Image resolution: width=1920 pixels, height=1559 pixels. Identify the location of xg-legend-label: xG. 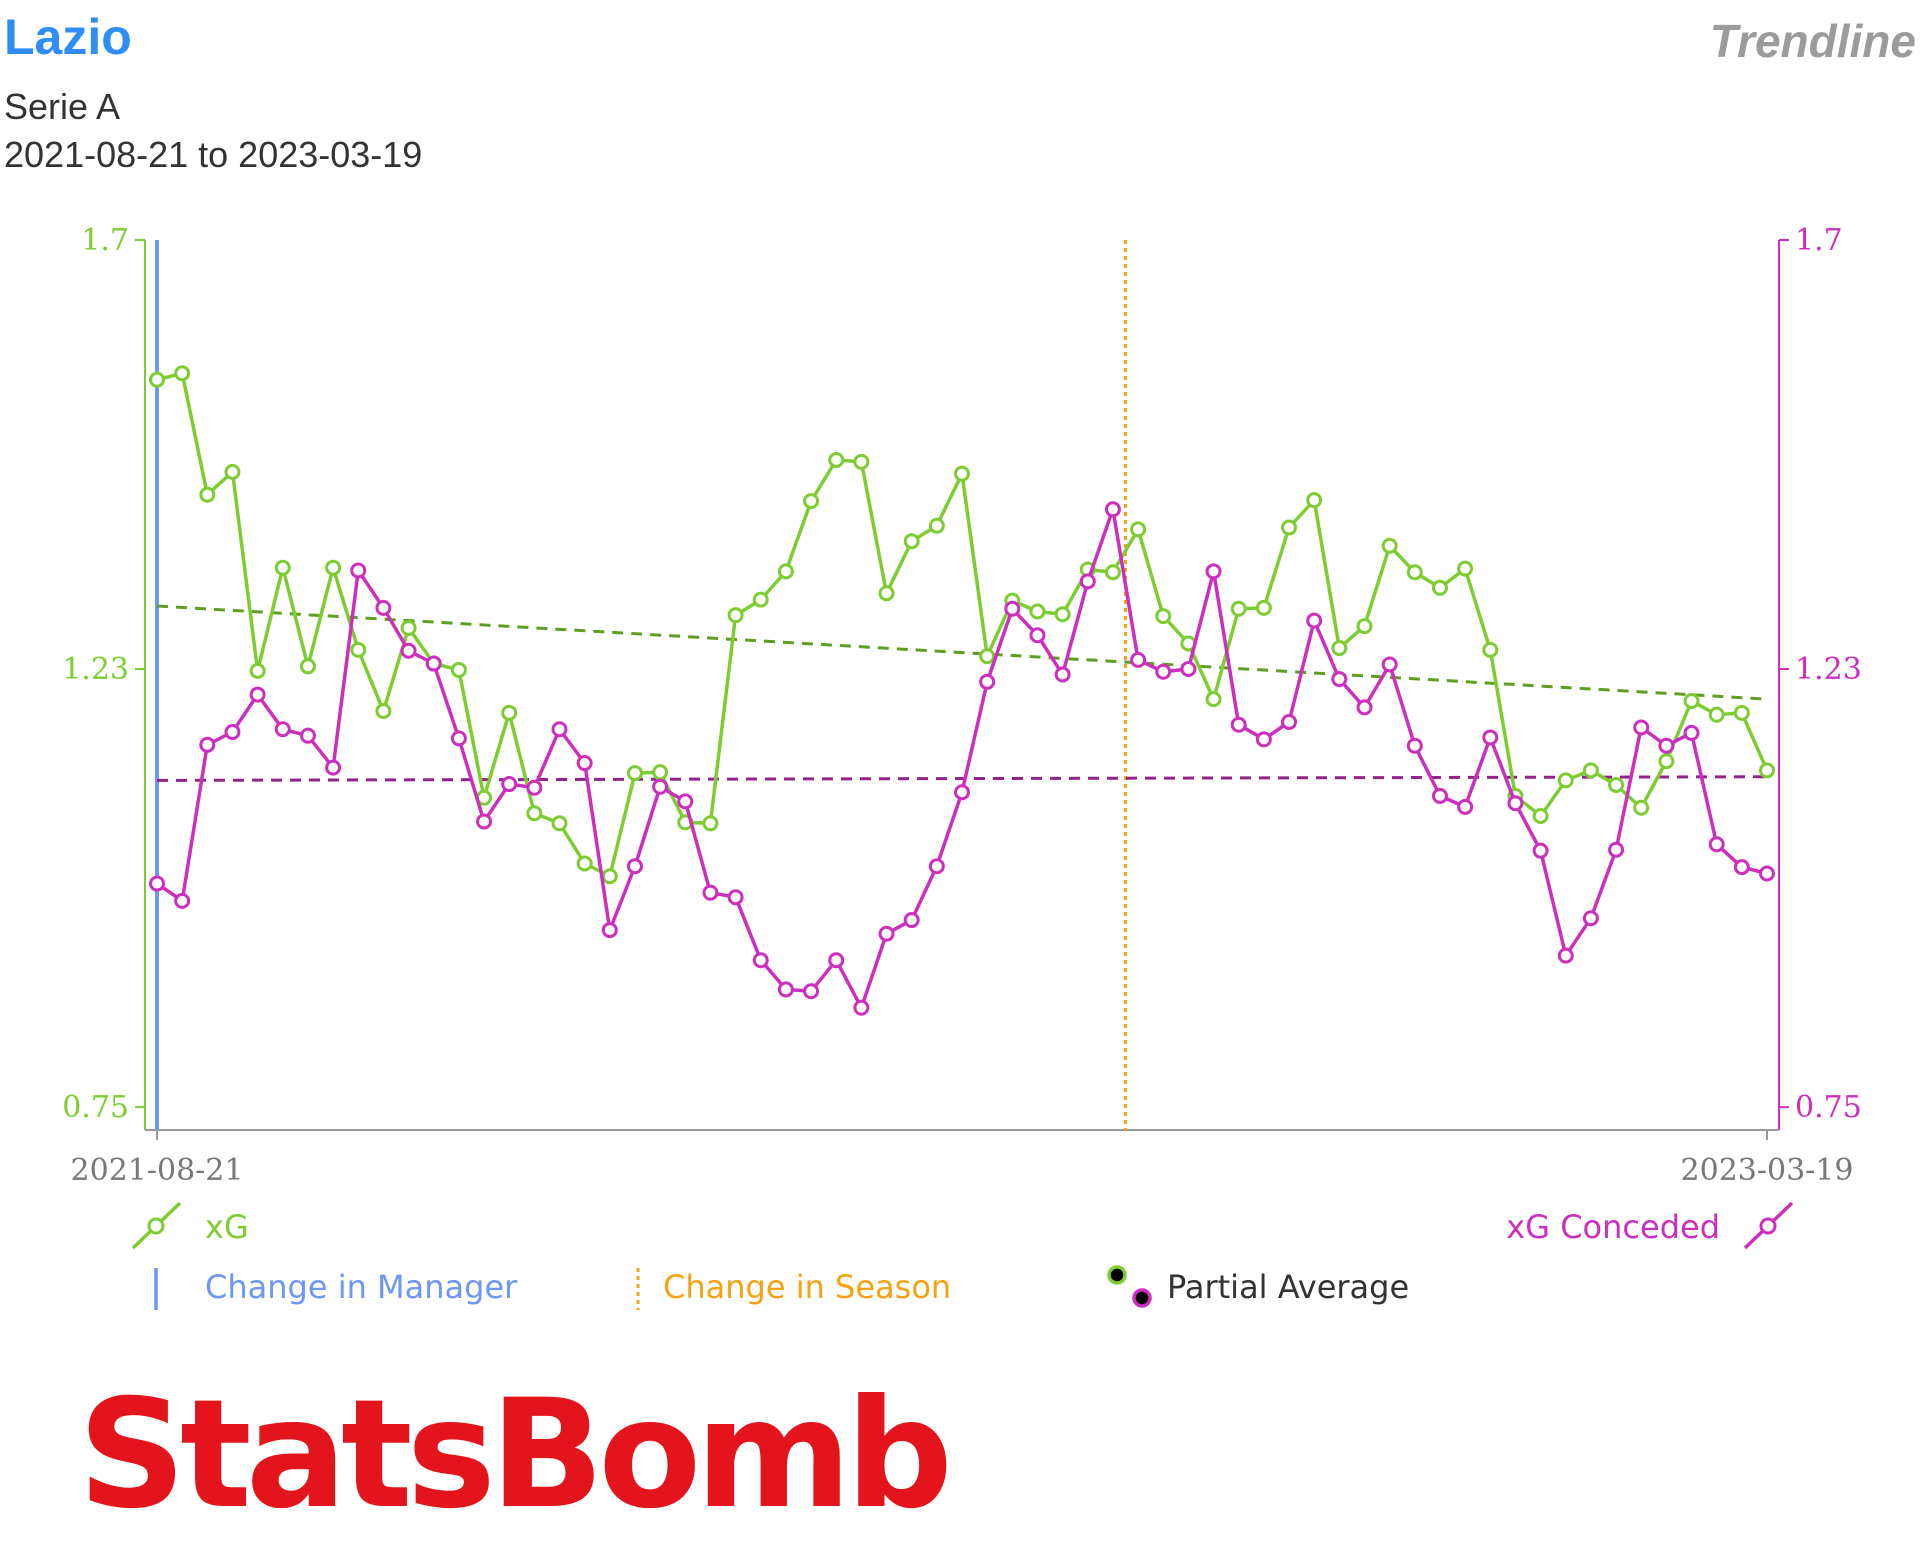
(227, 1227).